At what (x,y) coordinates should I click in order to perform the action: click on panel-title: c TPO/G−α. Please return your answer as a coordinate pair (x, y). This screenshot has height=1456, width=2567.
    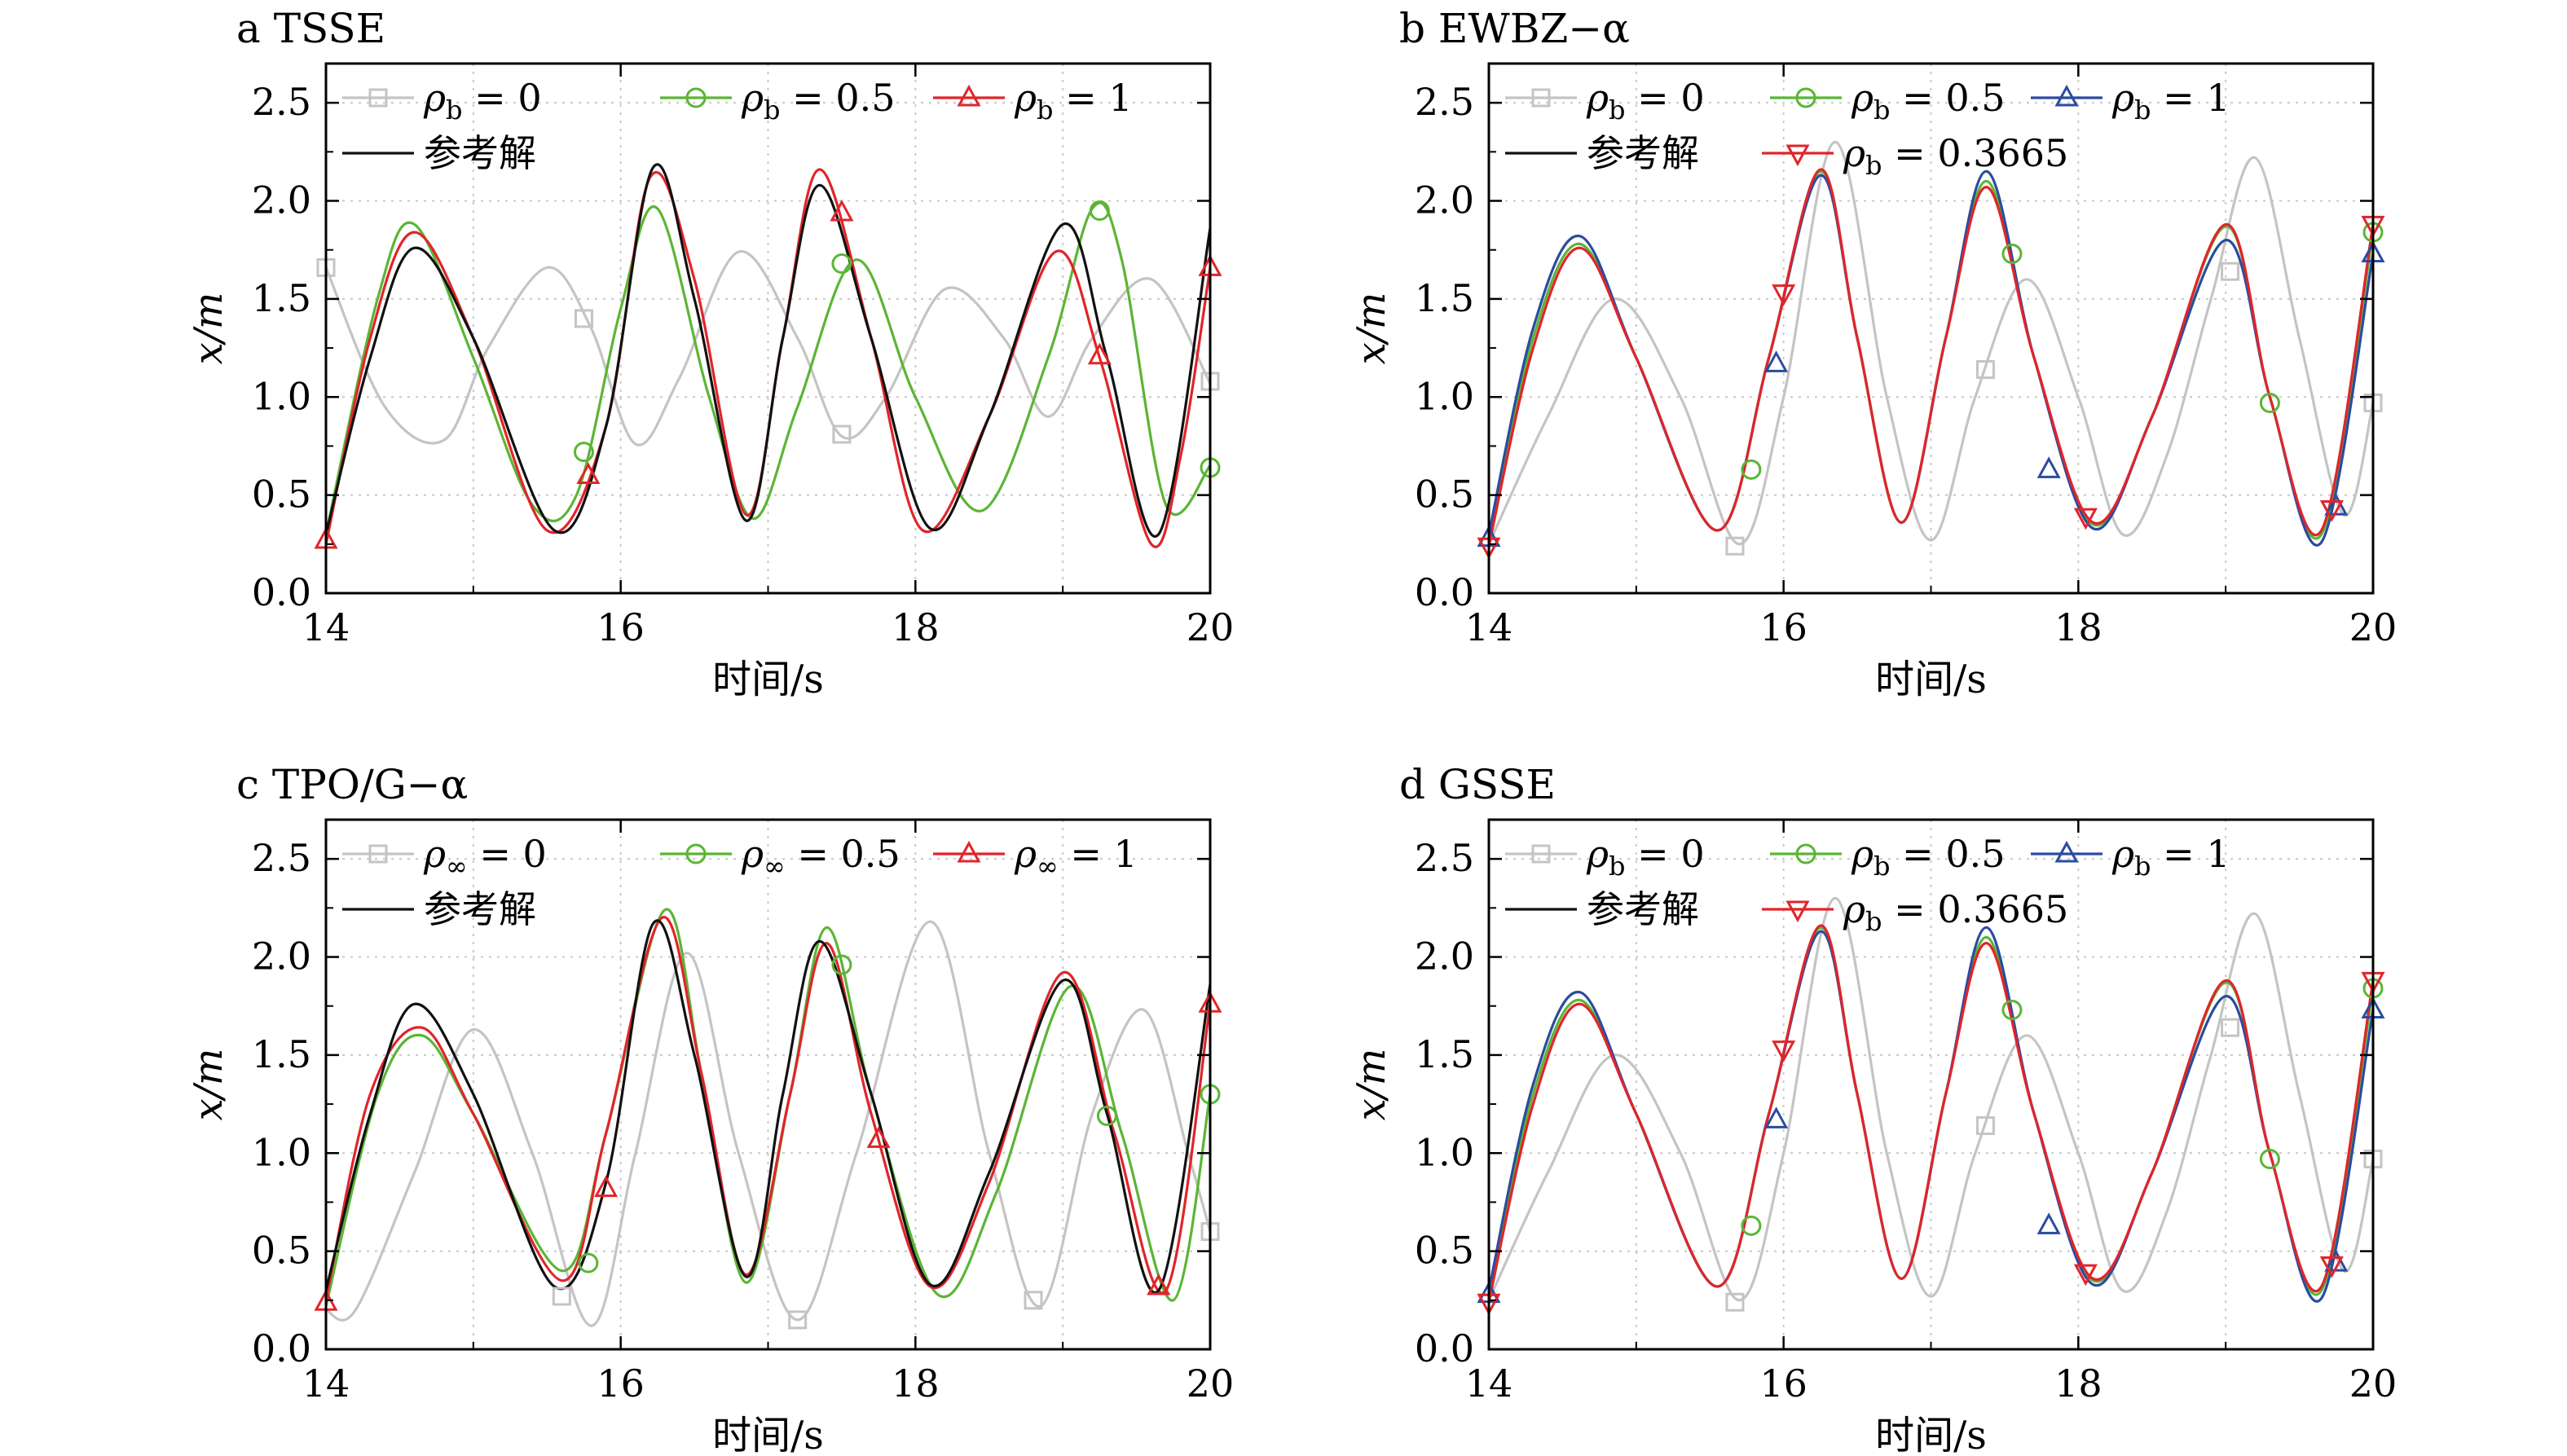
    Looking at the image, I should click on (352, 785).